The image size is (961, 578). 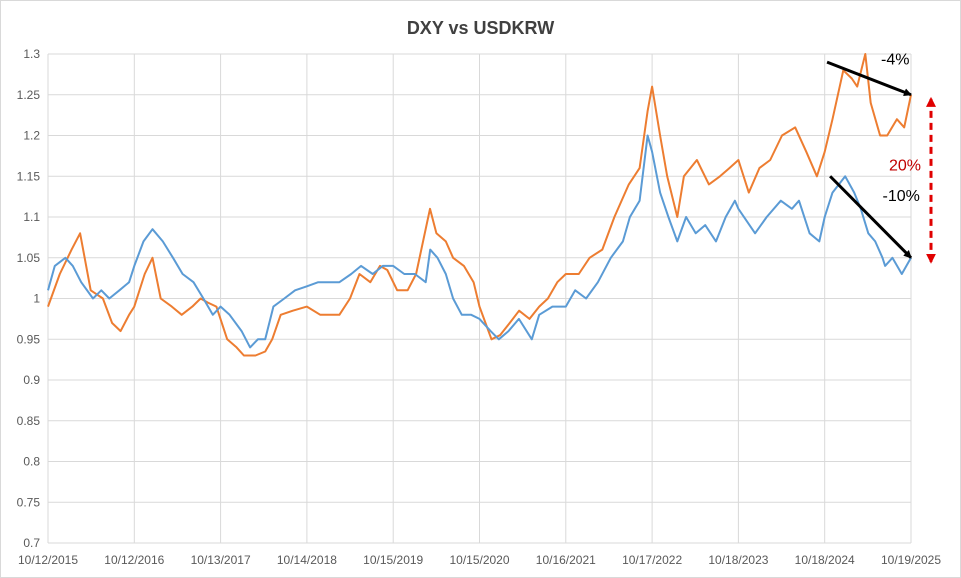 What do you see at coordinates (48, 560) in the screenshot?
I see `x-tick-label: 10/12/2015` at bounding box center [48, 560].